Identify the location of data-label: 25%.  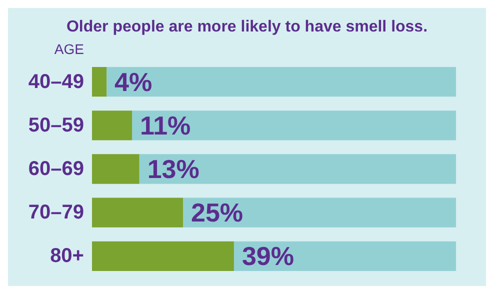
(217, 213).